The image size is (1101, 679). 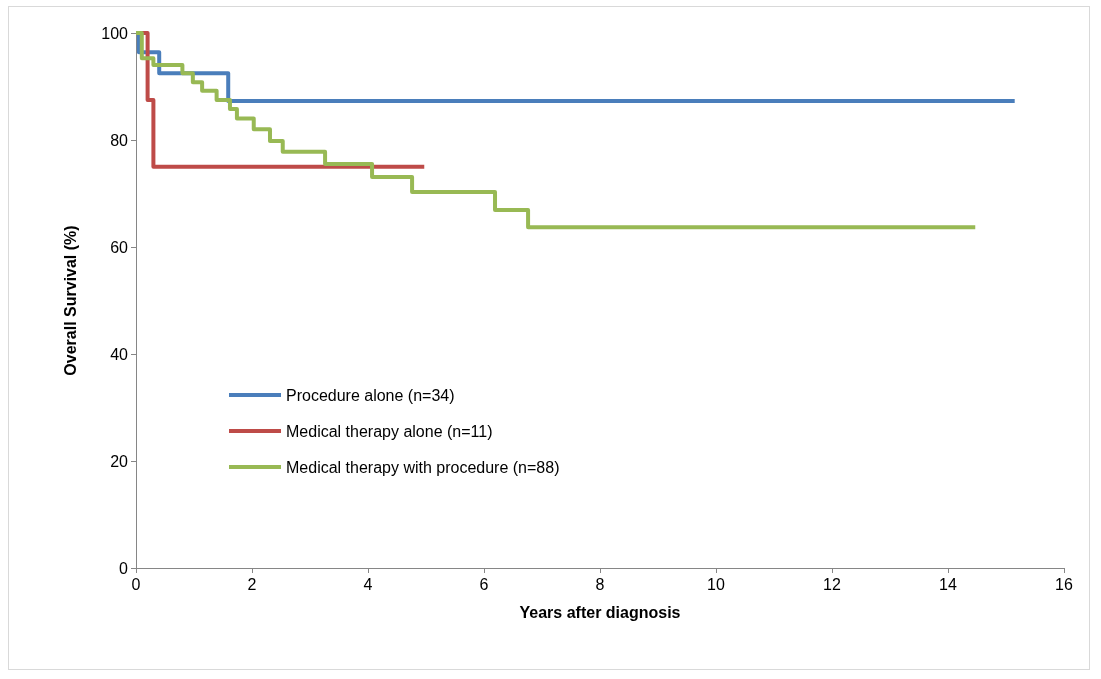 I want to click on x-tick-label: 14, so click(x=948, y=584).